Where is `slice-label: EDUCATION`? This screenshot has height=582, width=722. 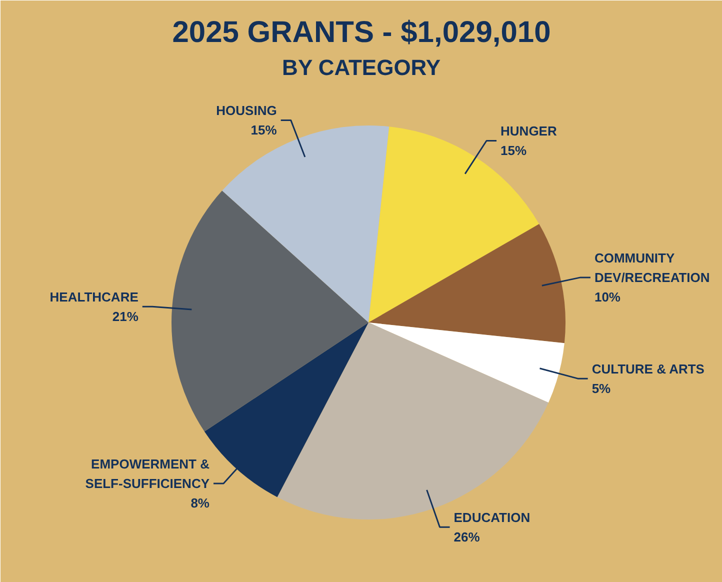
slice-label: EDUCATION is located at coordinates (492, 517).